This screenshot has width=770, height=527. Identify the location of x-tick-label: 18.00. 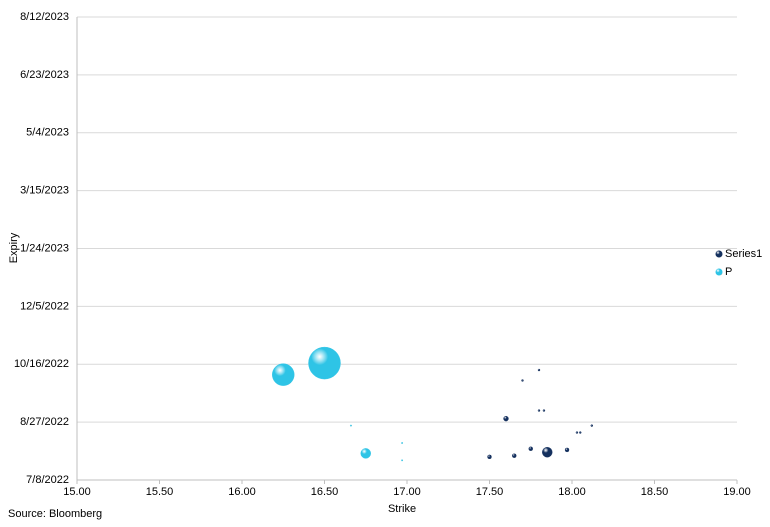
(572, 492).